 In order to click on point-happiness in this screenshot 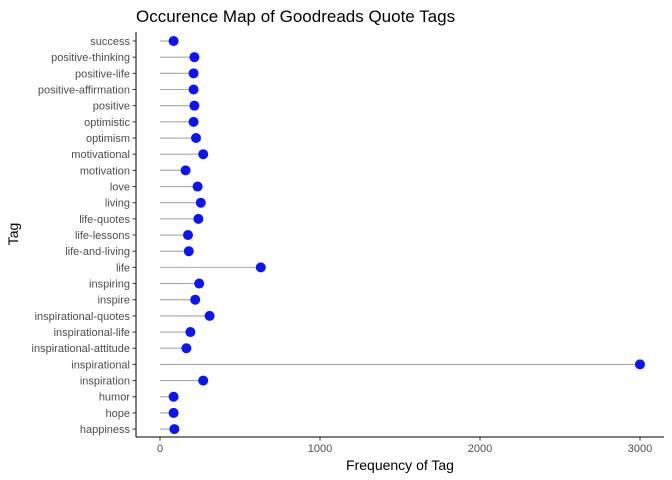, I will do `click(174, 429)`.